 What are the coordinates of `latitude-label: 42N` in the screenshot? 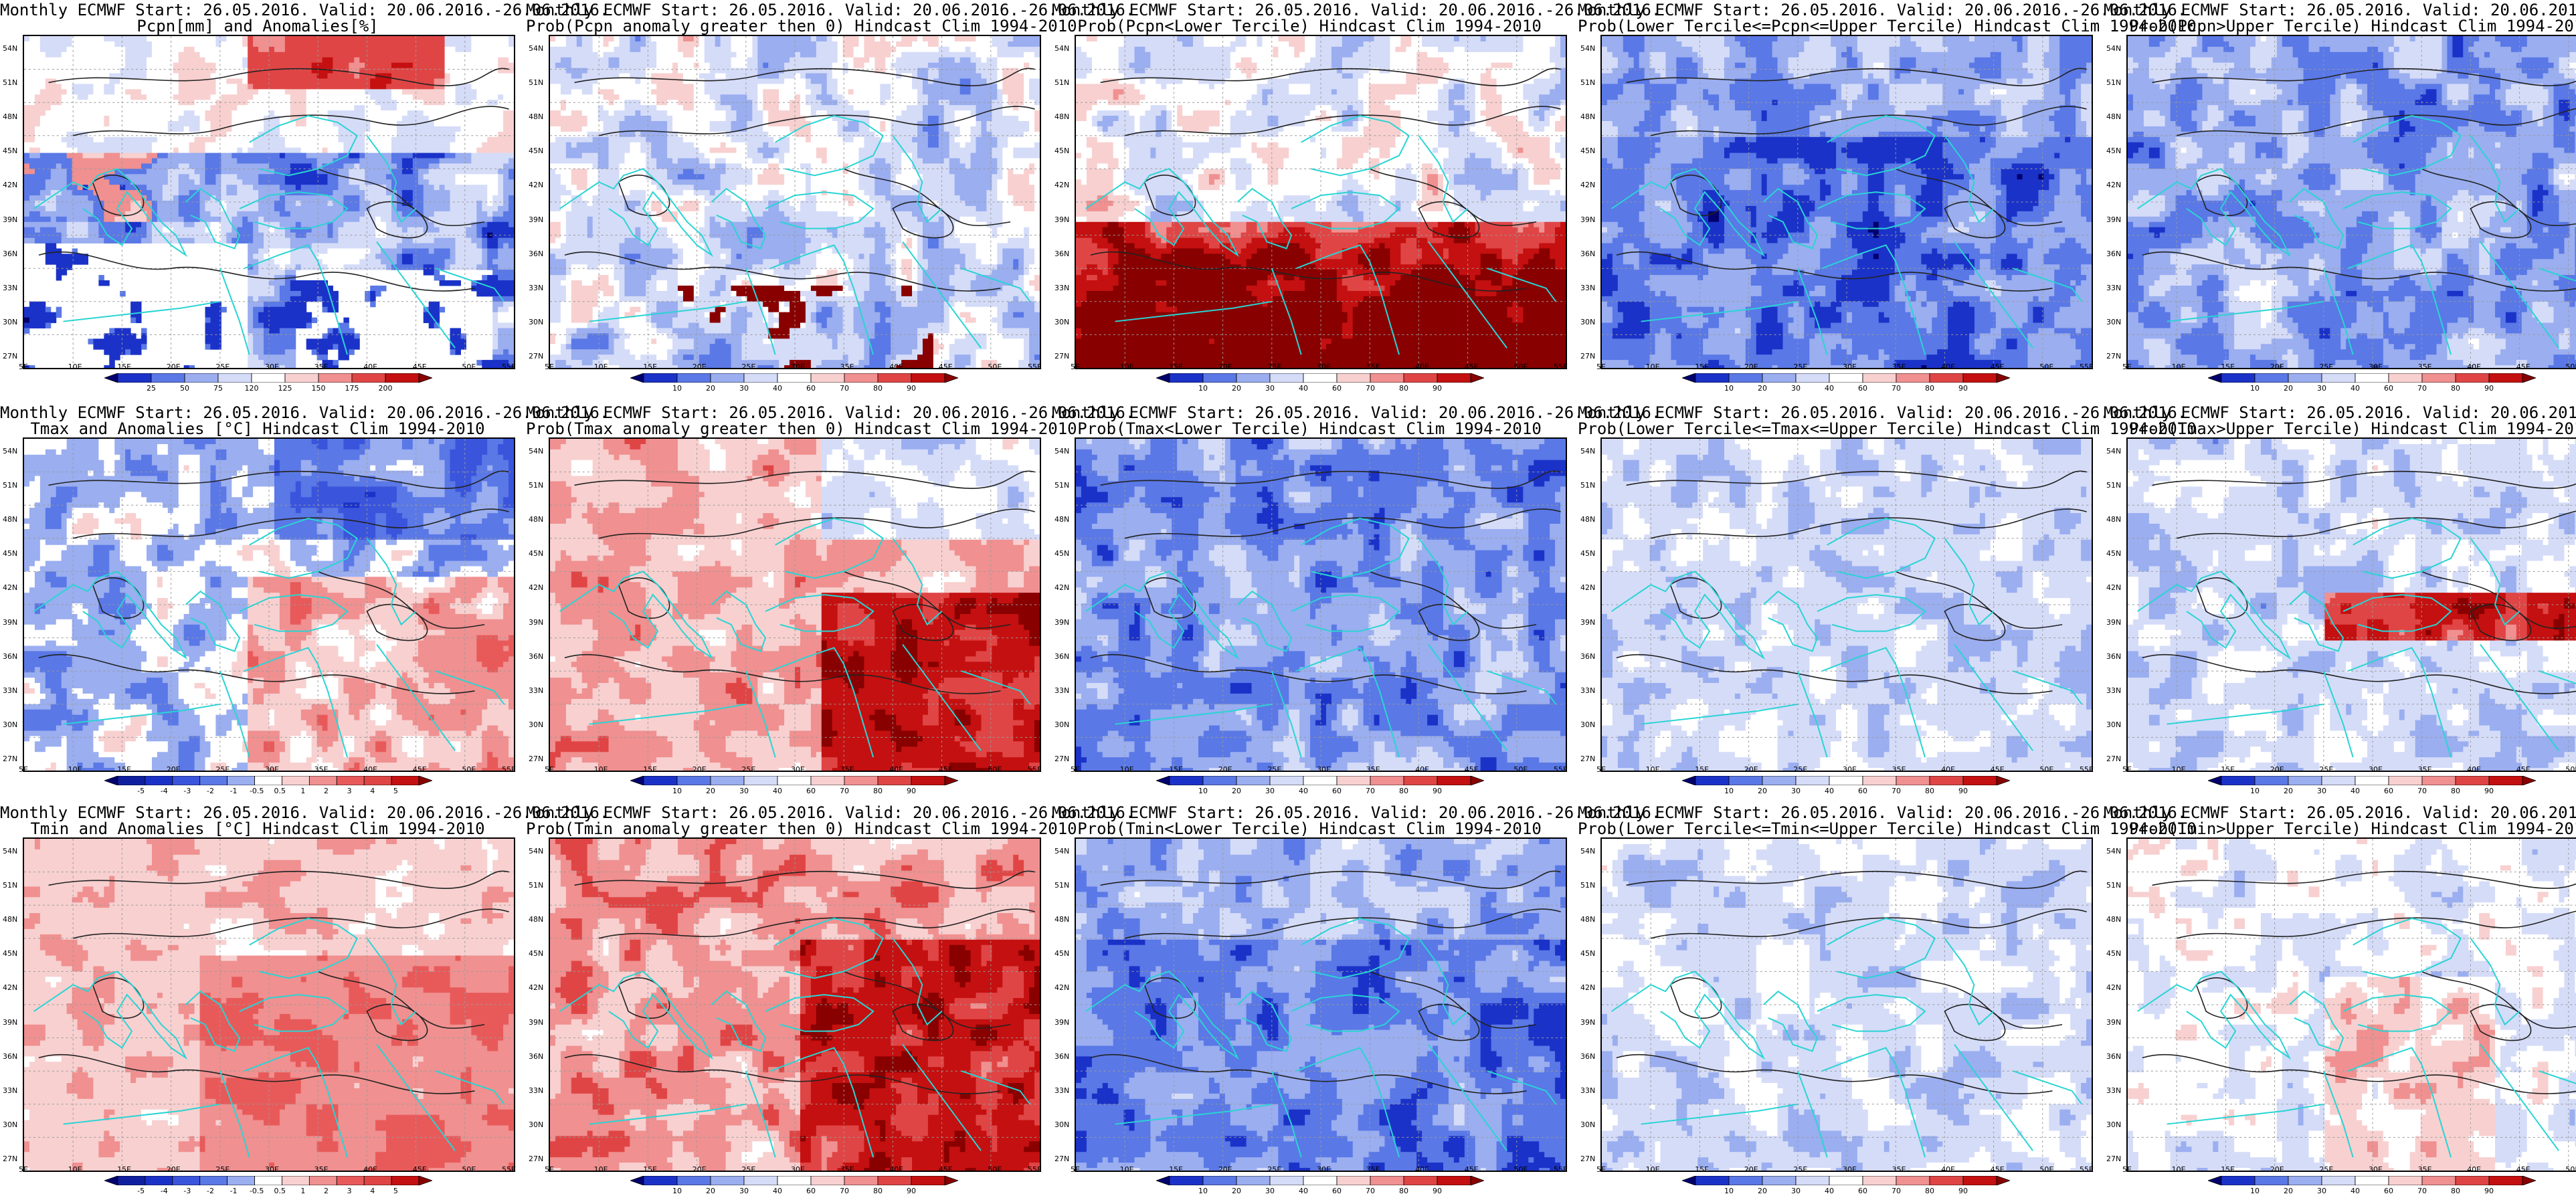 It's located at (2113, 185).